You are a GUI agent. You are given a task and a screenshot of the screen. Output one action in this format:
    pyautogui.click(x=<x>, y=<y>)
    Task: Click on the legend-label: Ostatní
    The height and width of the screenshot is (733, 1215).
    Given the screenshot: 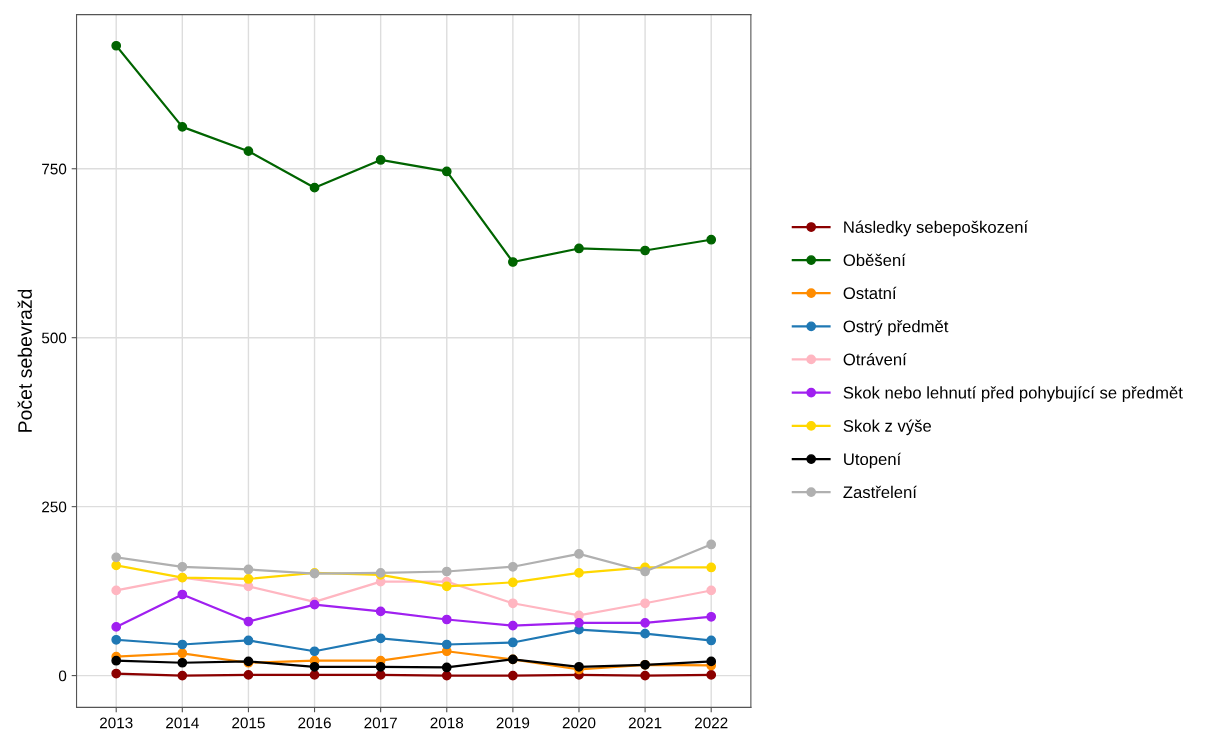 What is the action you would take?
    pyautogui.click(x=870, y=293)
    